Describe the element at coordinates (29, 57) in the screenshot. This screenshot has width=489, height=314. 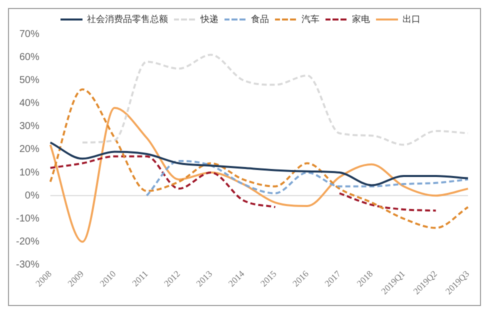
I see `y-tick-label: 60%` at that location.